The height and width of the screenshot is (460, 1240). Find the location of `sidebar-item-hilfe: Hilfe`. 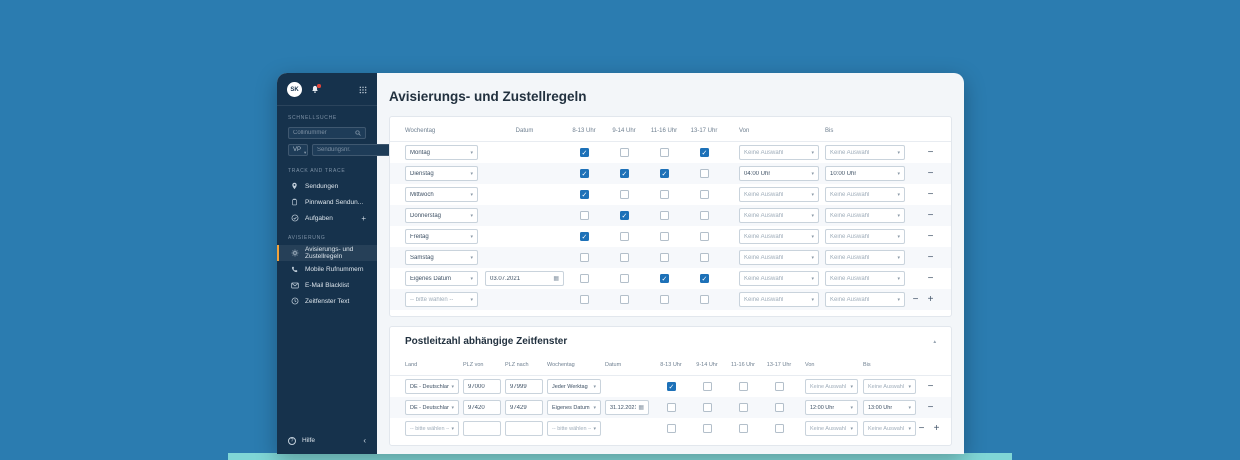

sidebar-item-hilfe: Hilfe is located at coordinates (327, 440).